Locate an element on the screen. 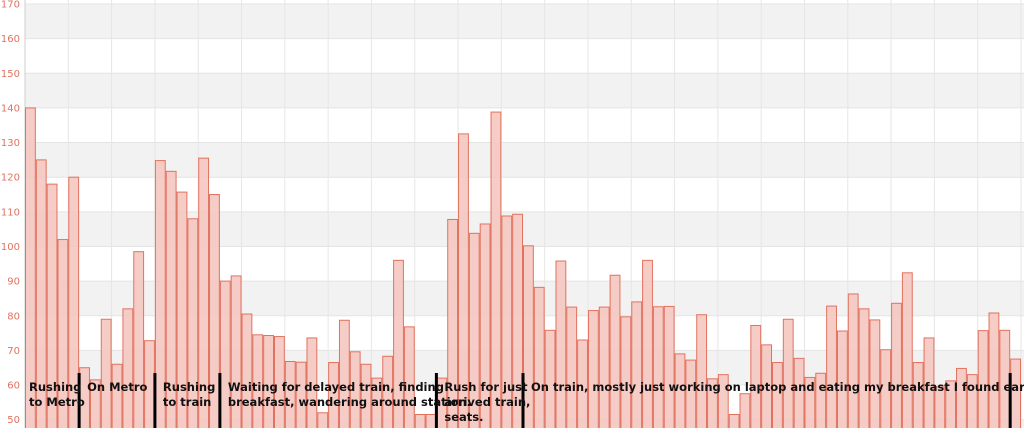 The height and width of the screenshot is (428, 1024). segment-annotation: arrived train, is located at coordinates (487, 402).